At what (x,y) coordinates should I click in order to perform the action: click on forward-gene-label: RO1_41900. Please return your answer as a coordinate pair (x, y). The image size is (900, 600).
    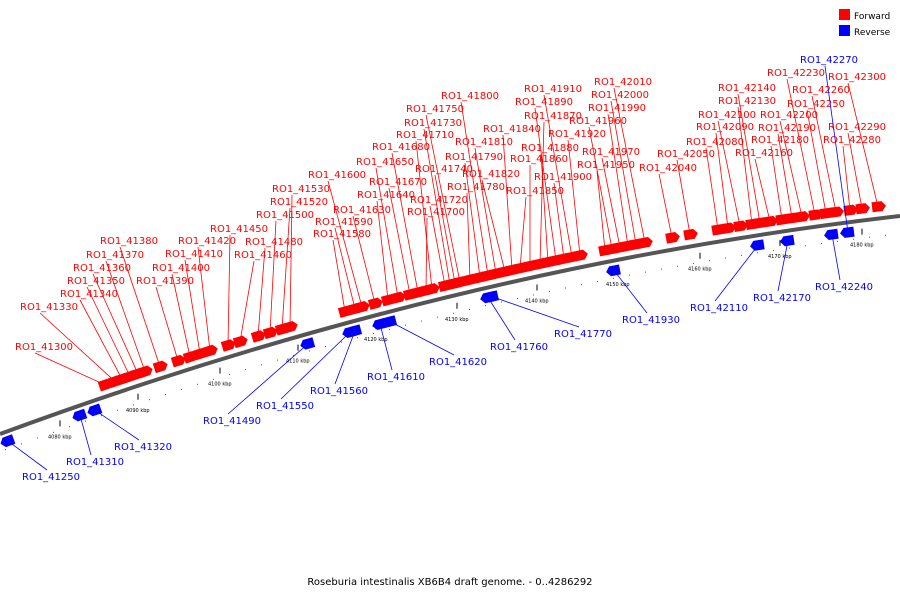
    Looking at the image, I should click on (563, 177).